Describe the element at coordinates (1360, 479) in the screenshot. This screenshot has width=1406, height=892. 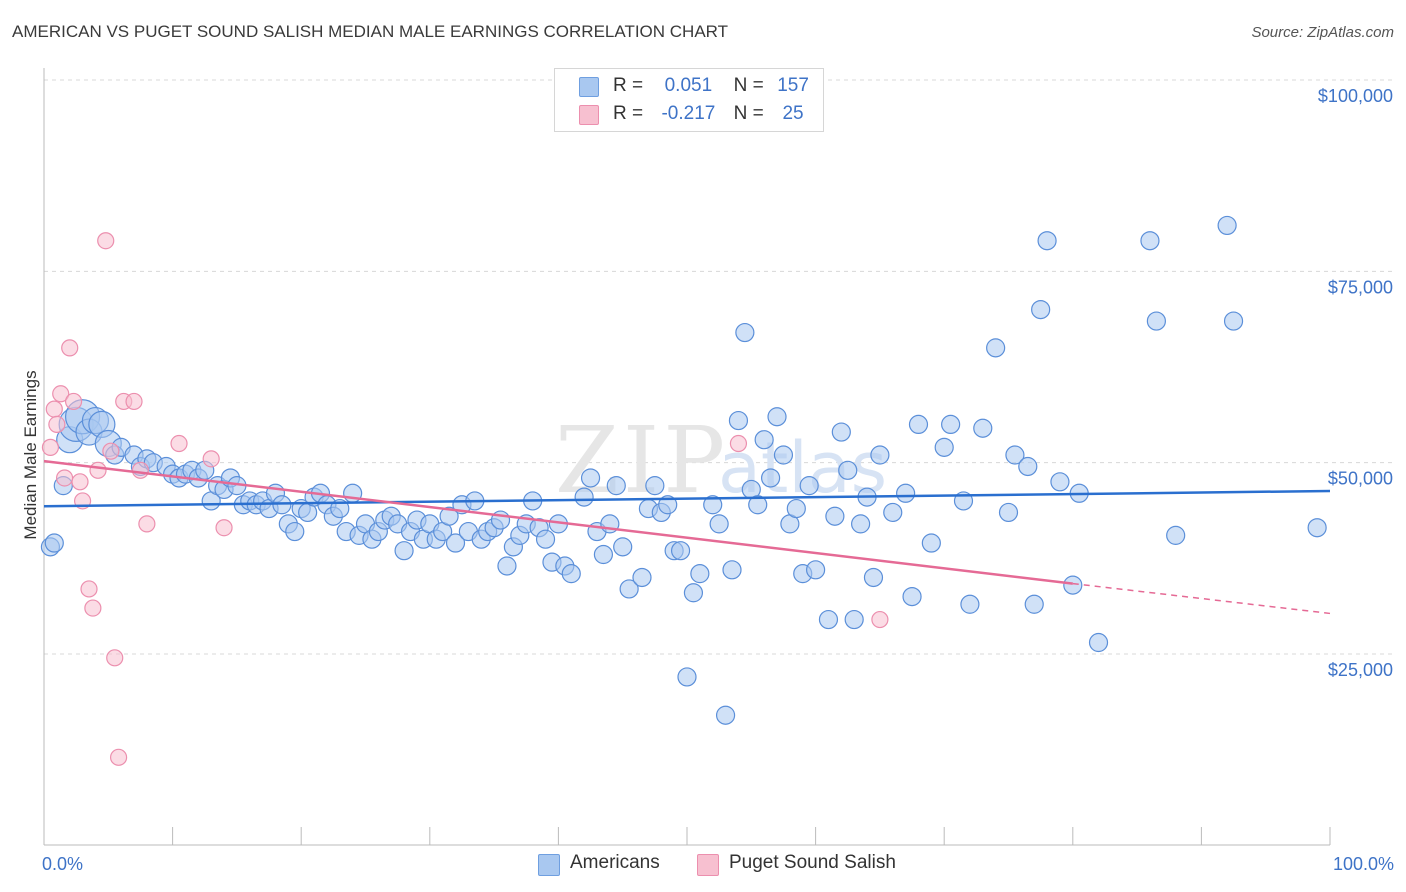
I see `y-tick-label: $50,000` at that location.